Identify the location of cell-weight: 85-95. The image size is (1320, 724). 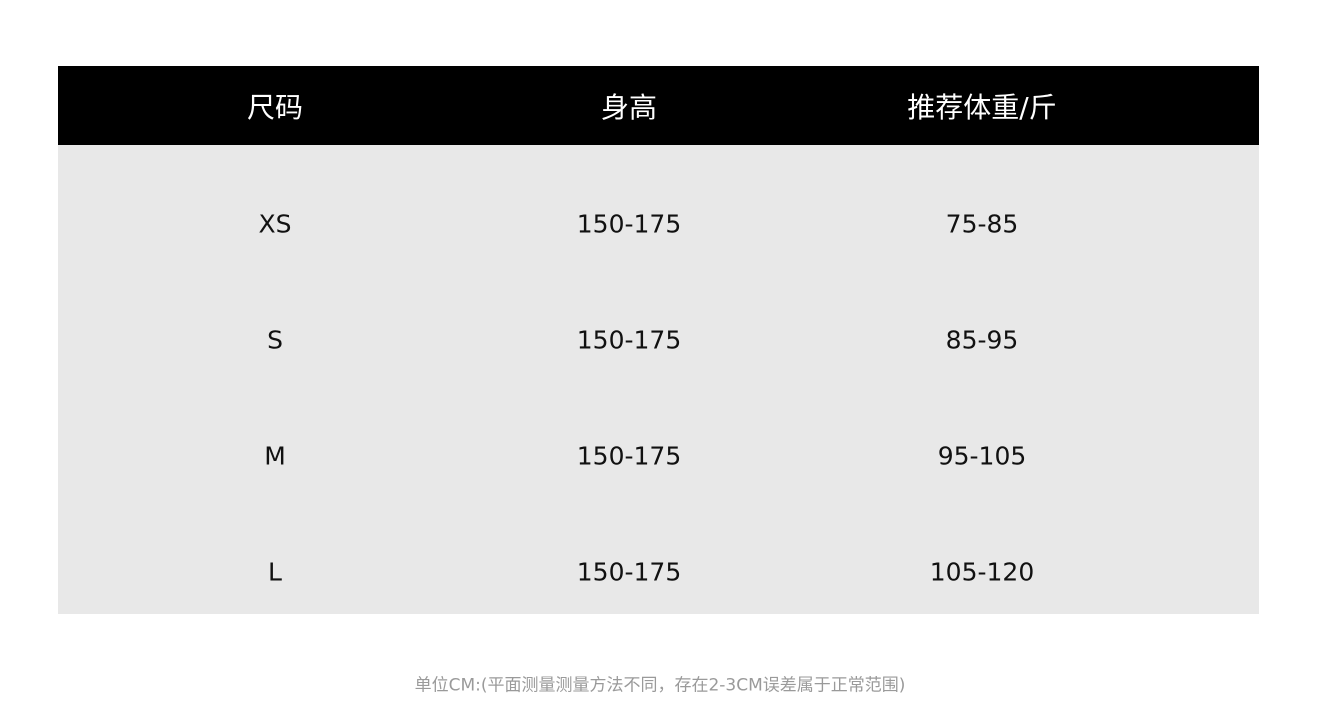
(982, 340).